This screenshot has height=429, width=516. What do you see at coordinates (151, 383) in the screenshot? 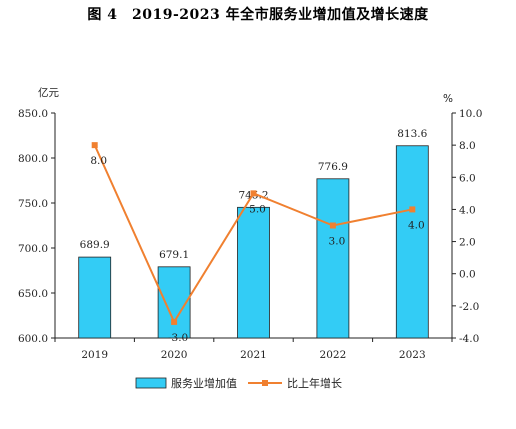
I see `legend-bar-swatch` at bounding box center [151, 383].